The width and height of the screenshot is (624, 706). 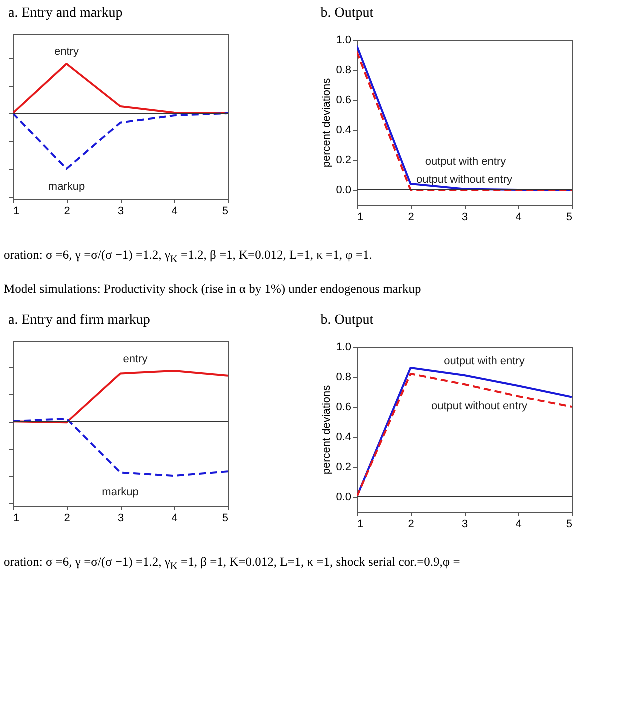 I want to click on text: oration: σ =6, γ =σ/(σ −1) =1.2, γ$_{K}$ =1.2, β =1, K=0.012, L=1, κ =1, φ =1., so click(x=188, y=257).